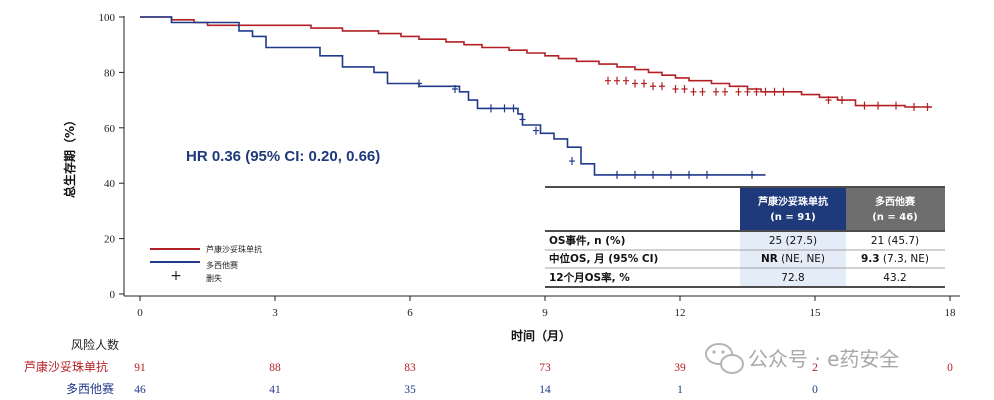 This screenshot has width=994, height=400. What do you see at coordinates (110, 240) in the screenshot?
I see `y-tick-label-1: 20` at bounding box center [110, 240].